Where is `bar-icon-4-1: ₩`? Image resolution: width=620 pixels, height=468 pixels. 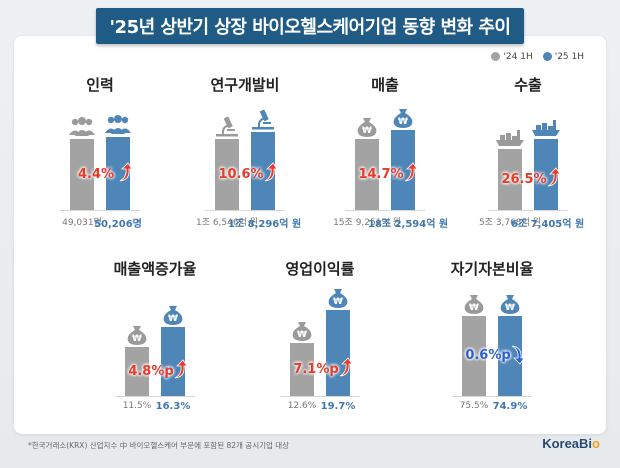
bar-icon-4-1: ₩ is located at coordinates (173, 316).